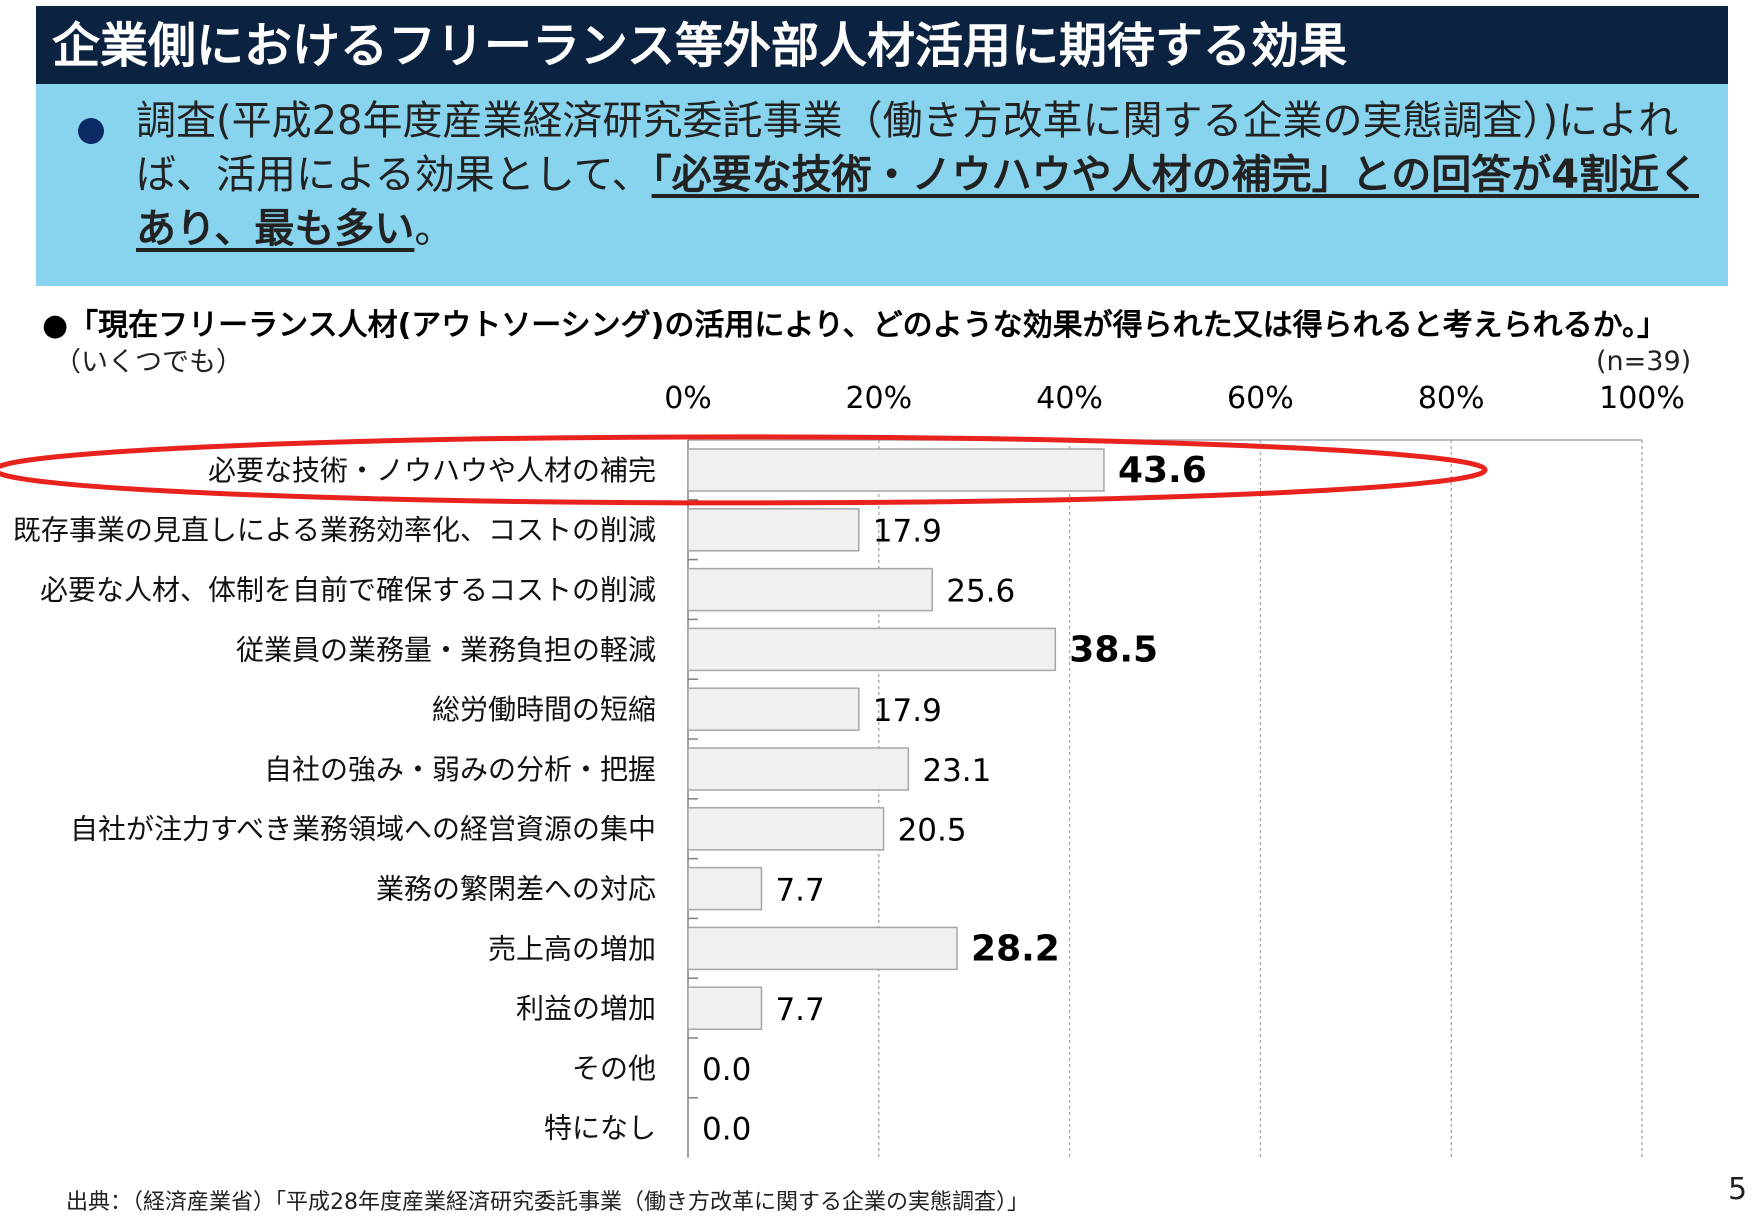 This screenshot has height=1218, width=1762. I want to click on multiple-answer-note: （いくつでも）, so click(148, 362).